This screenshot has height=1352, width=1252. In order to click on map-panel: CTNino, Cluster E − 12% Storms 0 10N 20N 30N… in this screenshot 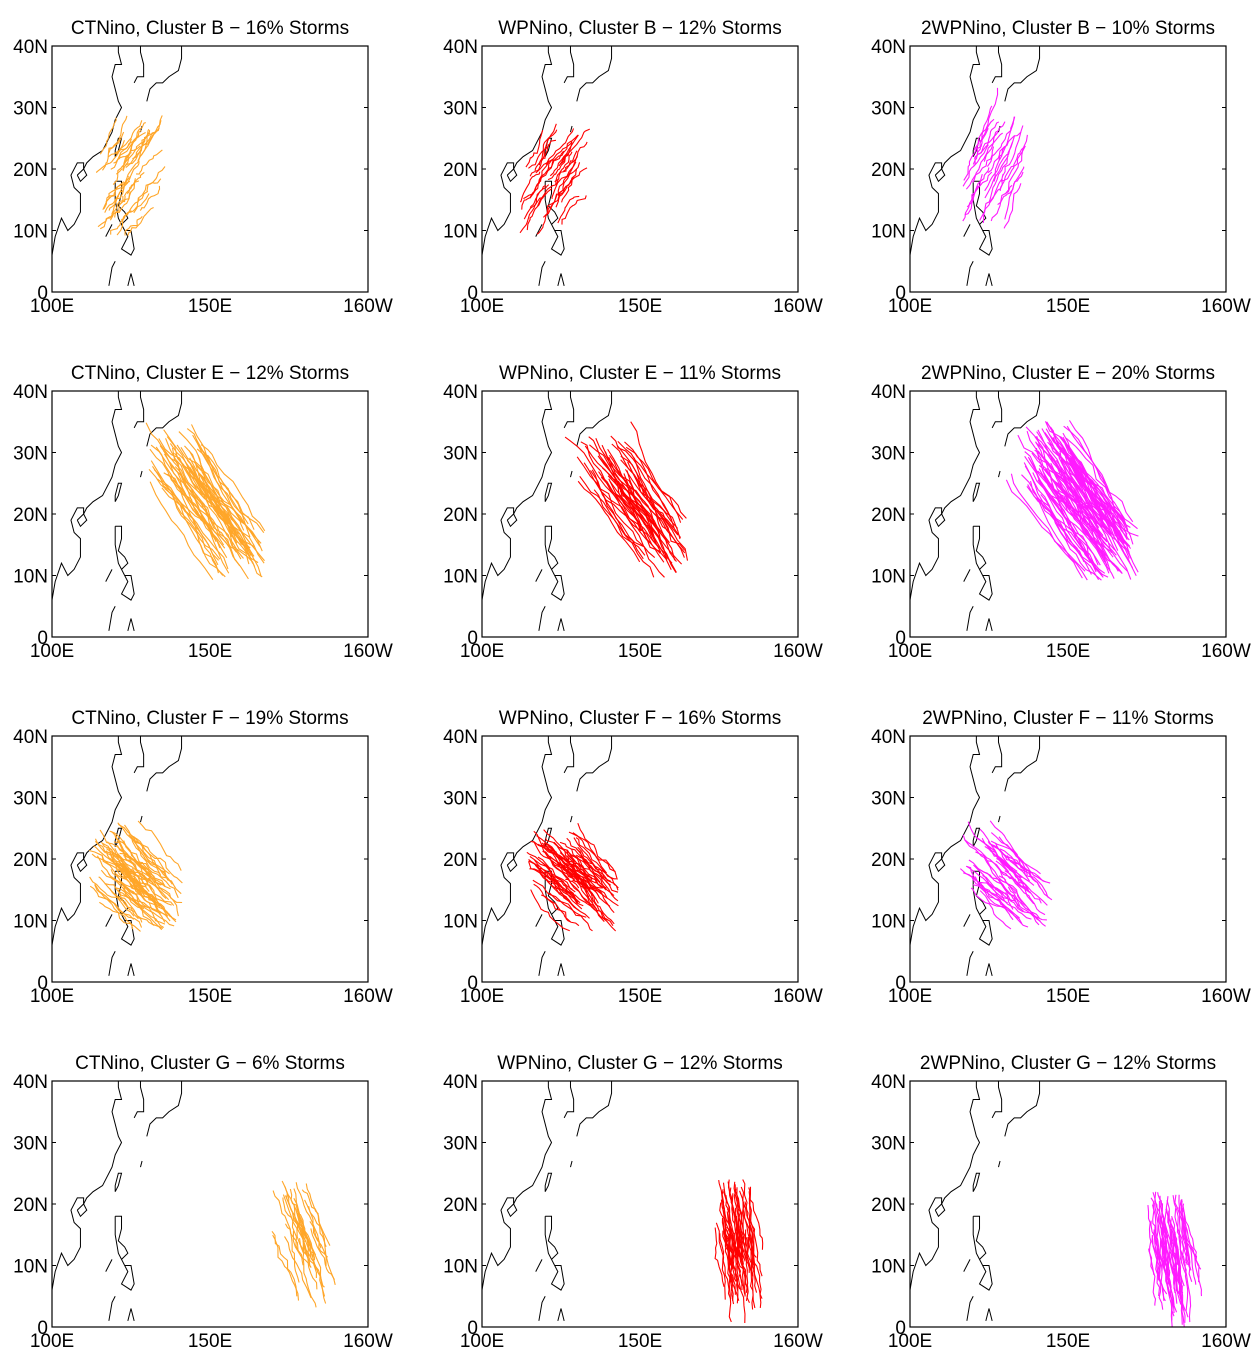, I will do `click(203, 512)`.